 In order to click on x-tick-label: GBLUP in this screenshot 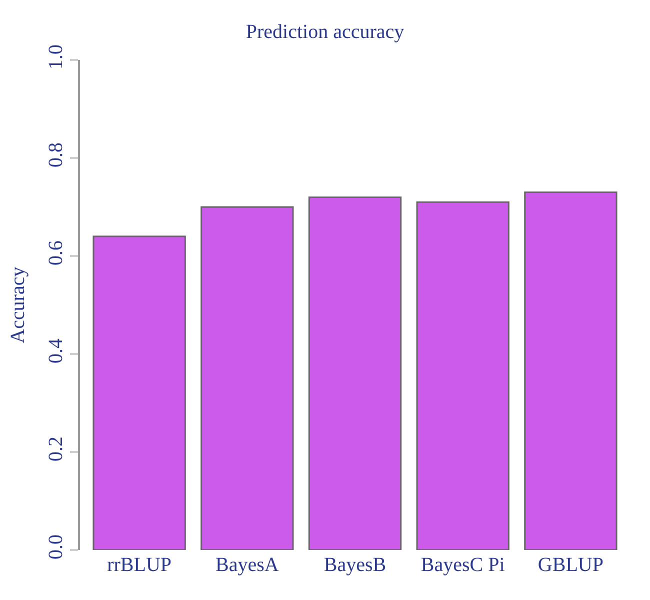, I will do `click(571, 565)`.